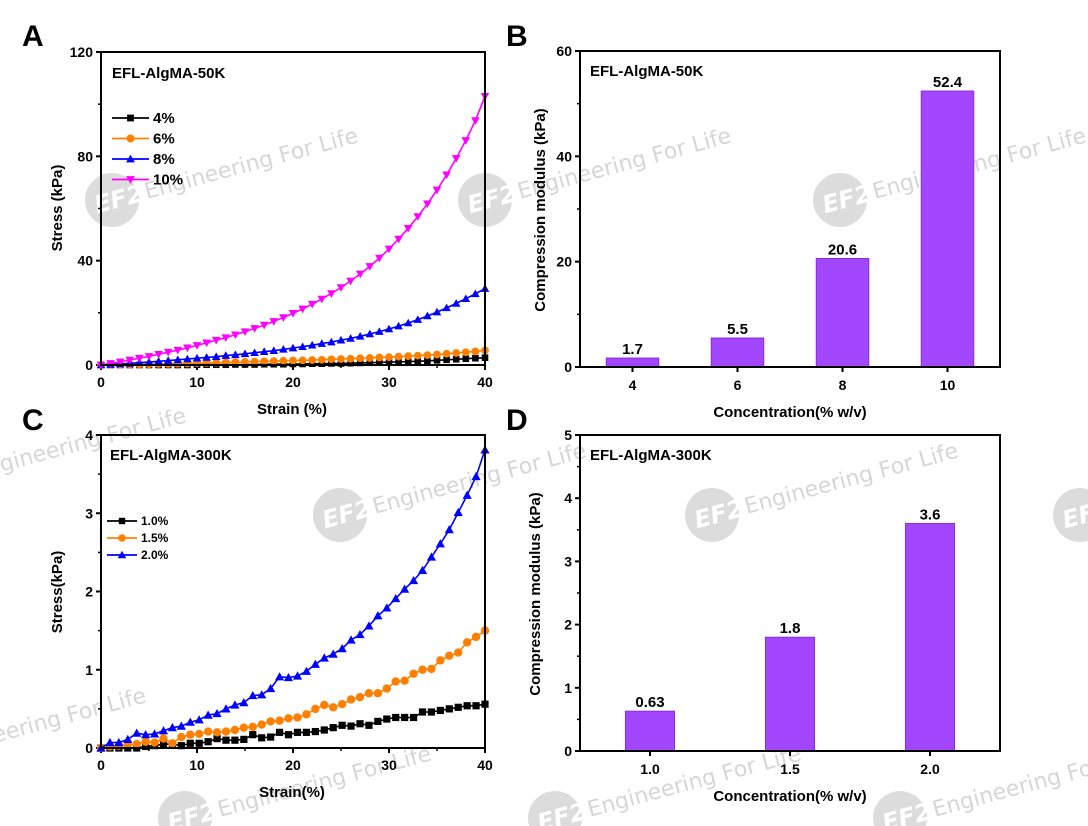 The image size is (1088, 826). I want to click on panel-C-series-line, so click(293, 689).